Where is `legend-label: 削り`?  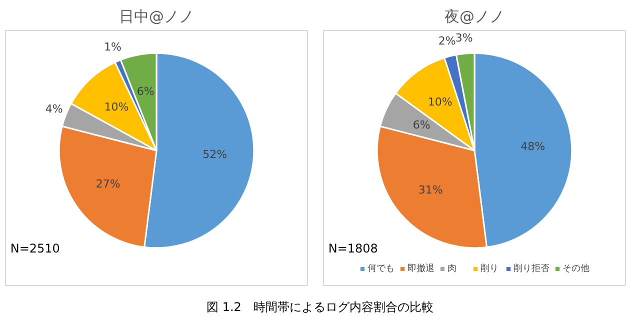
legend-label: 削り is located at coordinates (490, 268).